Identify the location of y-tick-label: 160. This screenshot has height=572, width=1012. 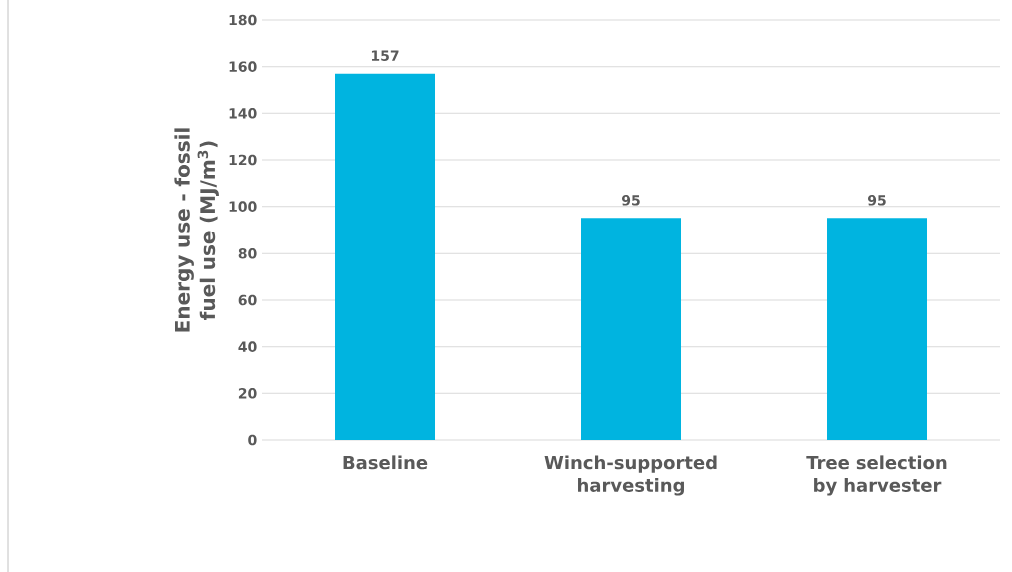
(243, 66).